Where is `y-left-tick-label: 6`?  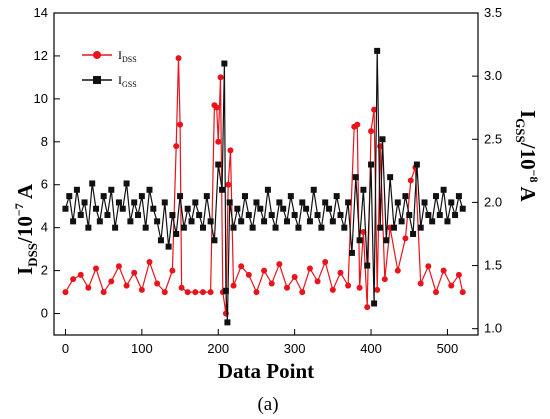 y-left-tick-label: 6 is located at coordinates (44, 184).